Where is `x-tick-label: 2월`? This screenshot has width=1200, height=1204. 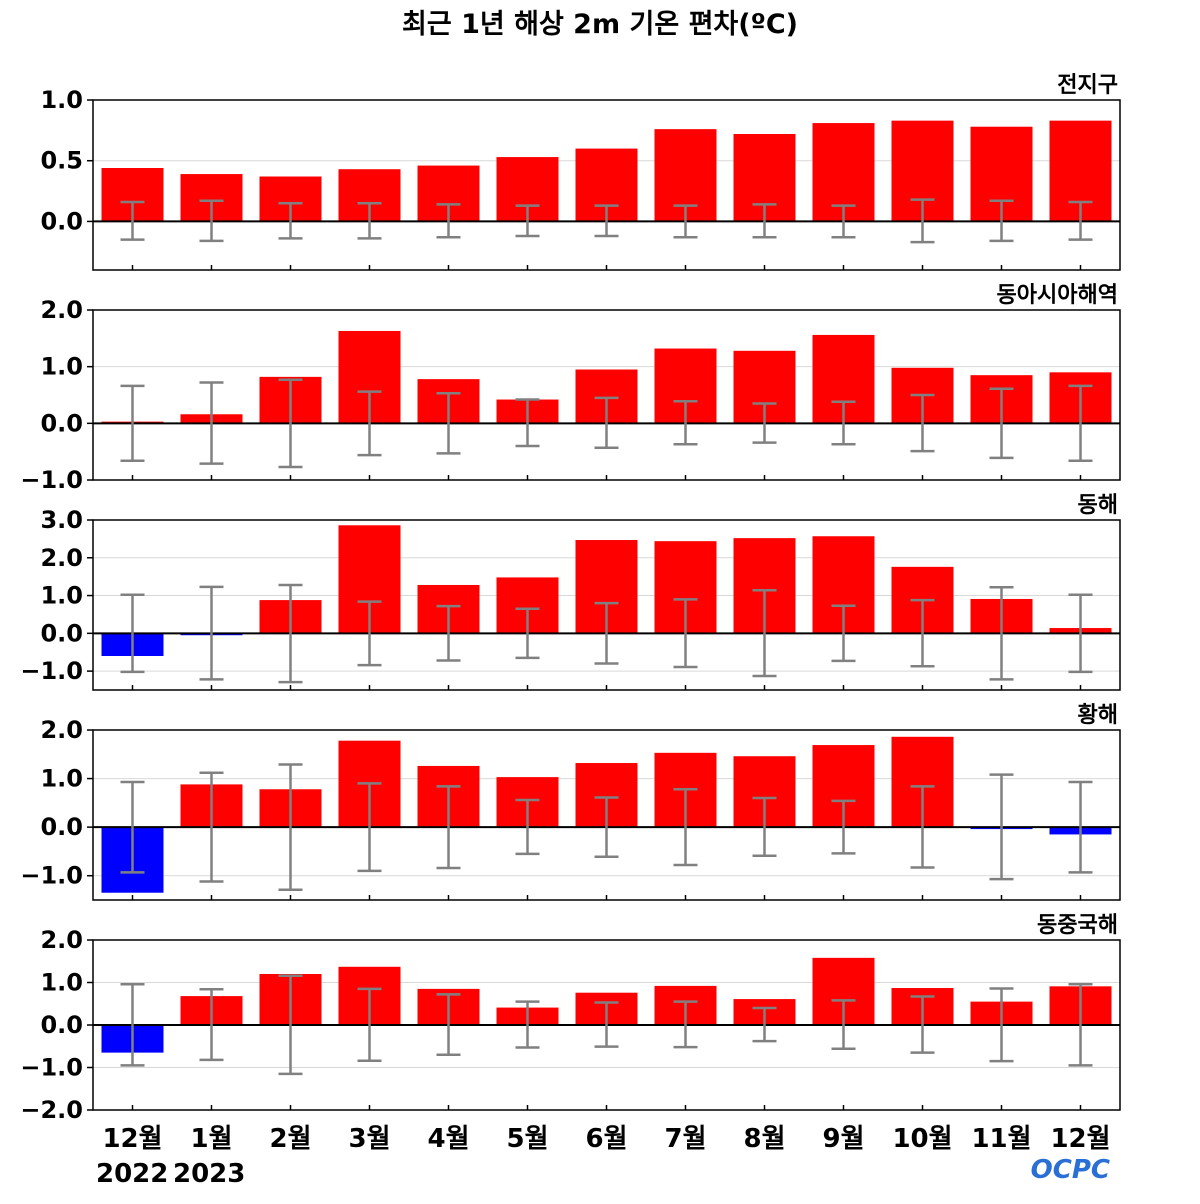 x-tick-label: 2월 is located at coordinates (290, 1139).